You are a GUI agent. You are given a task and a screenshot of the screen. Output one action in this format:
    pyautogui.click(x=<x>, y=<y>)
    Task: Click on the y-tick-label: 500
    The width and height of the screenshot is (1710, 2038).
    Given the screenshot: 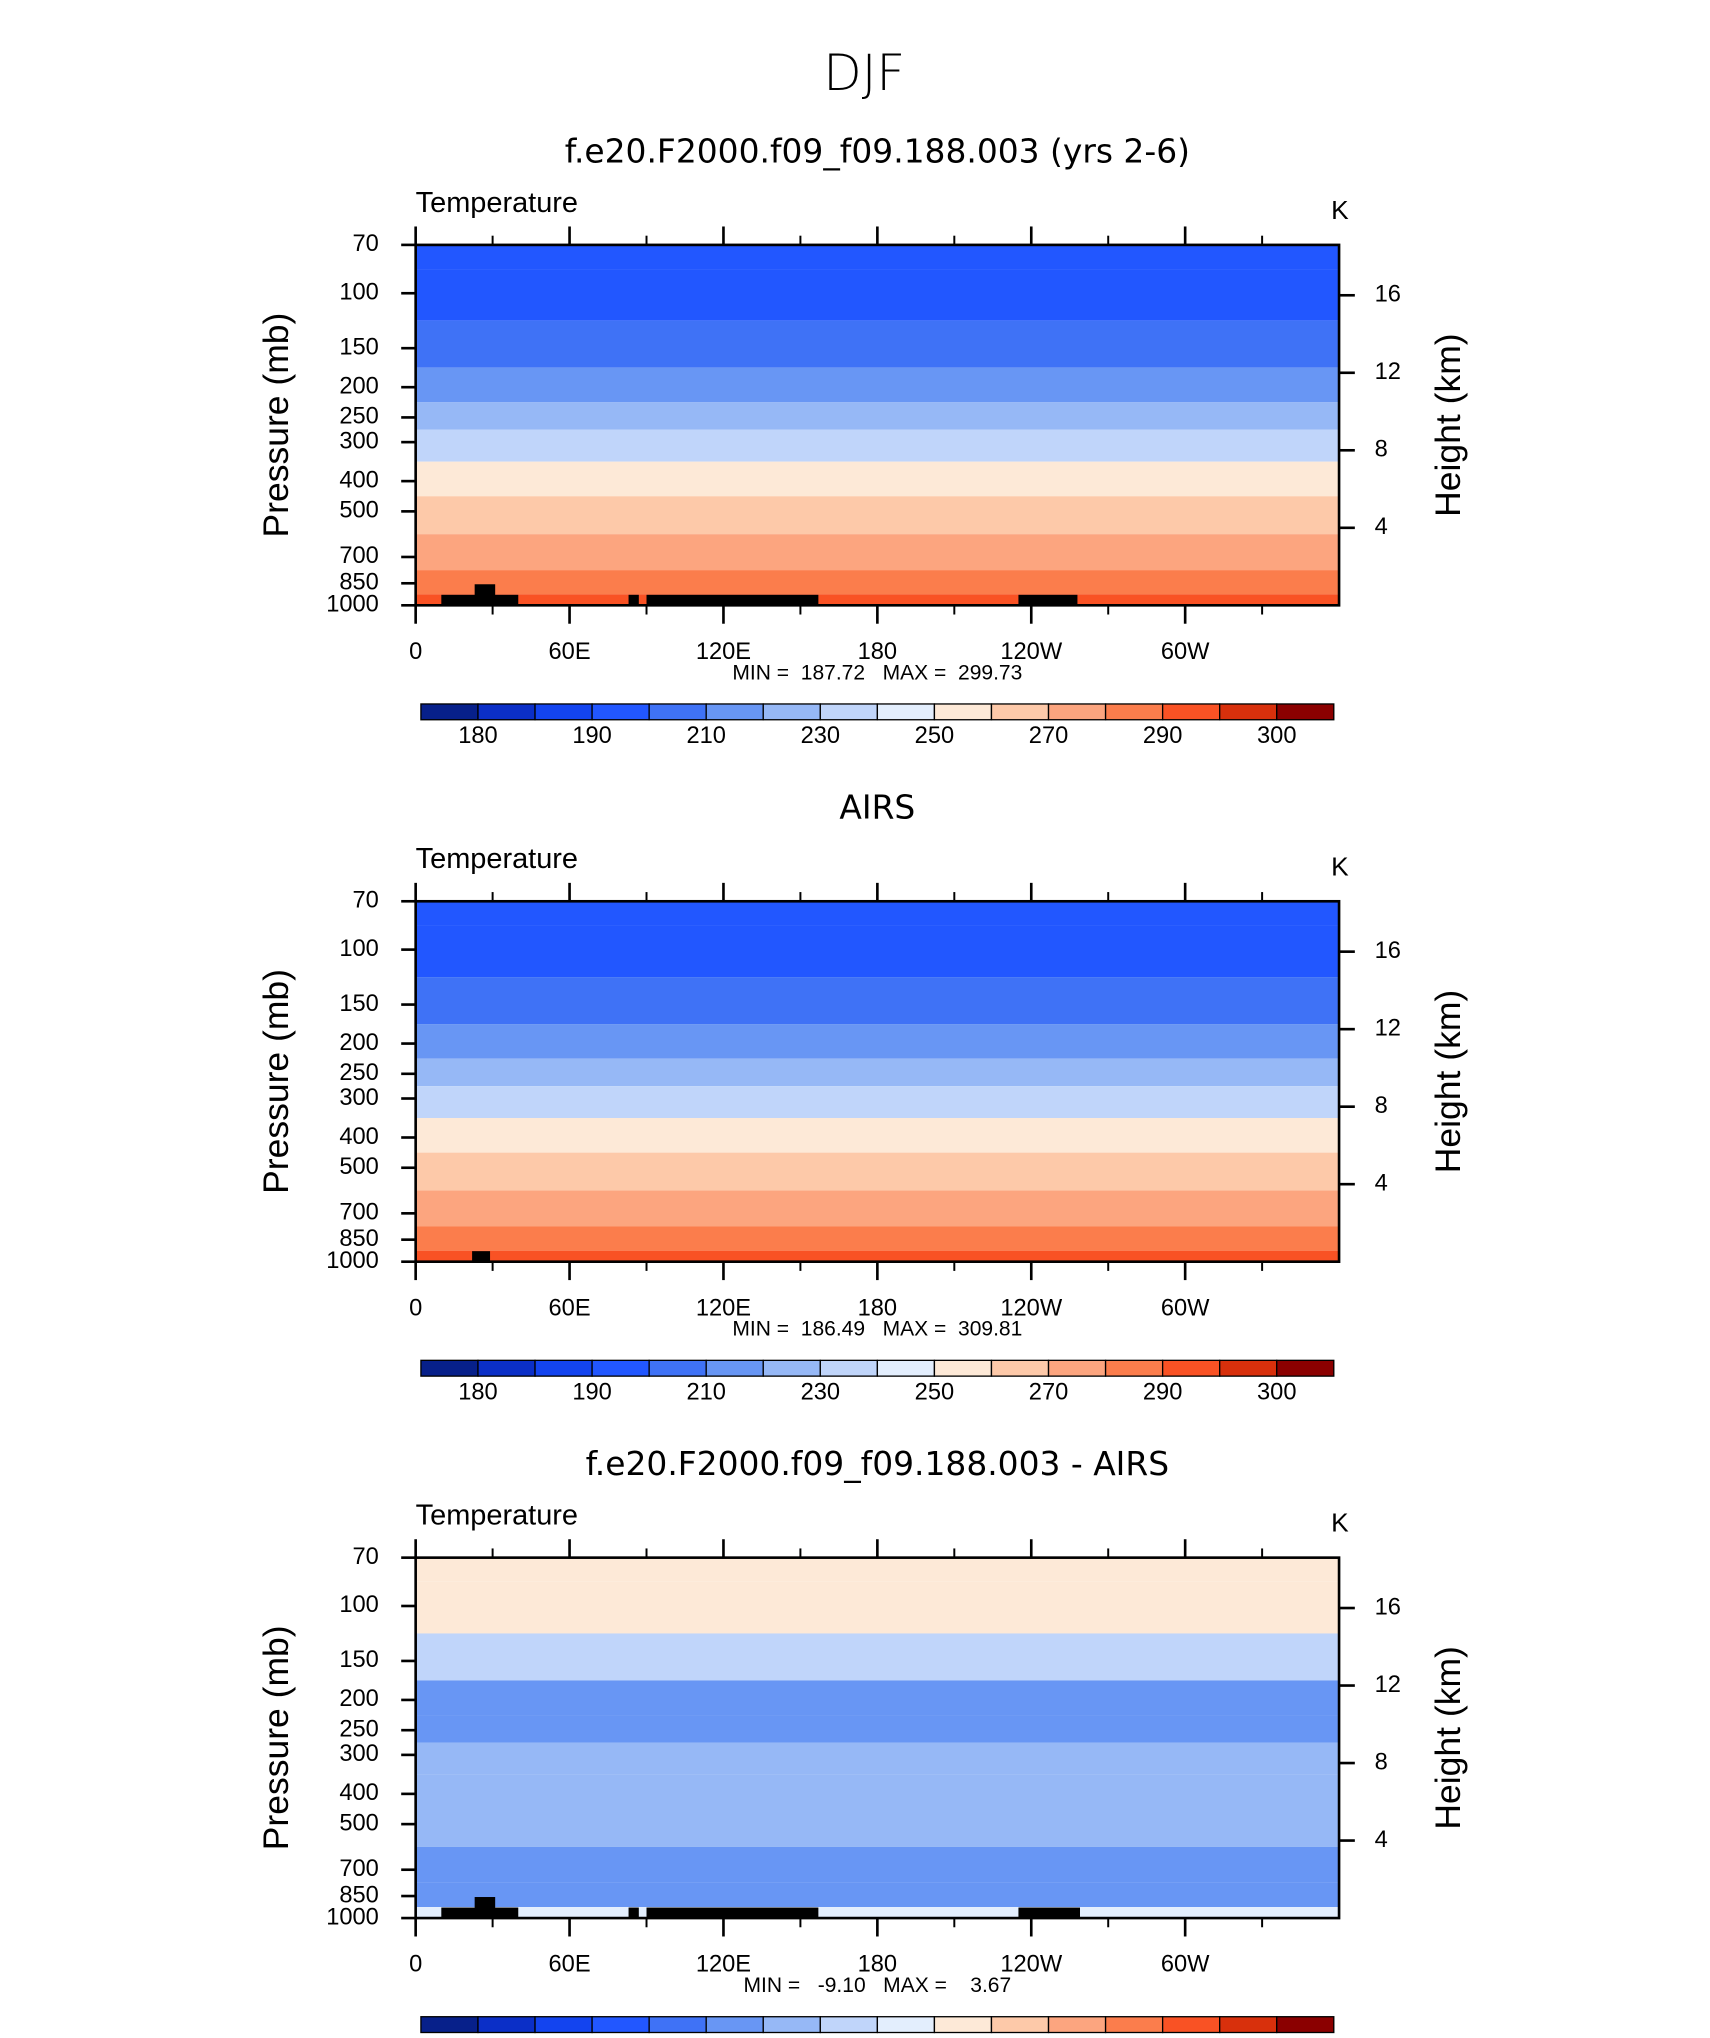 What is the action you would take?
    pyautogui.click(x=358, y=1167)
    